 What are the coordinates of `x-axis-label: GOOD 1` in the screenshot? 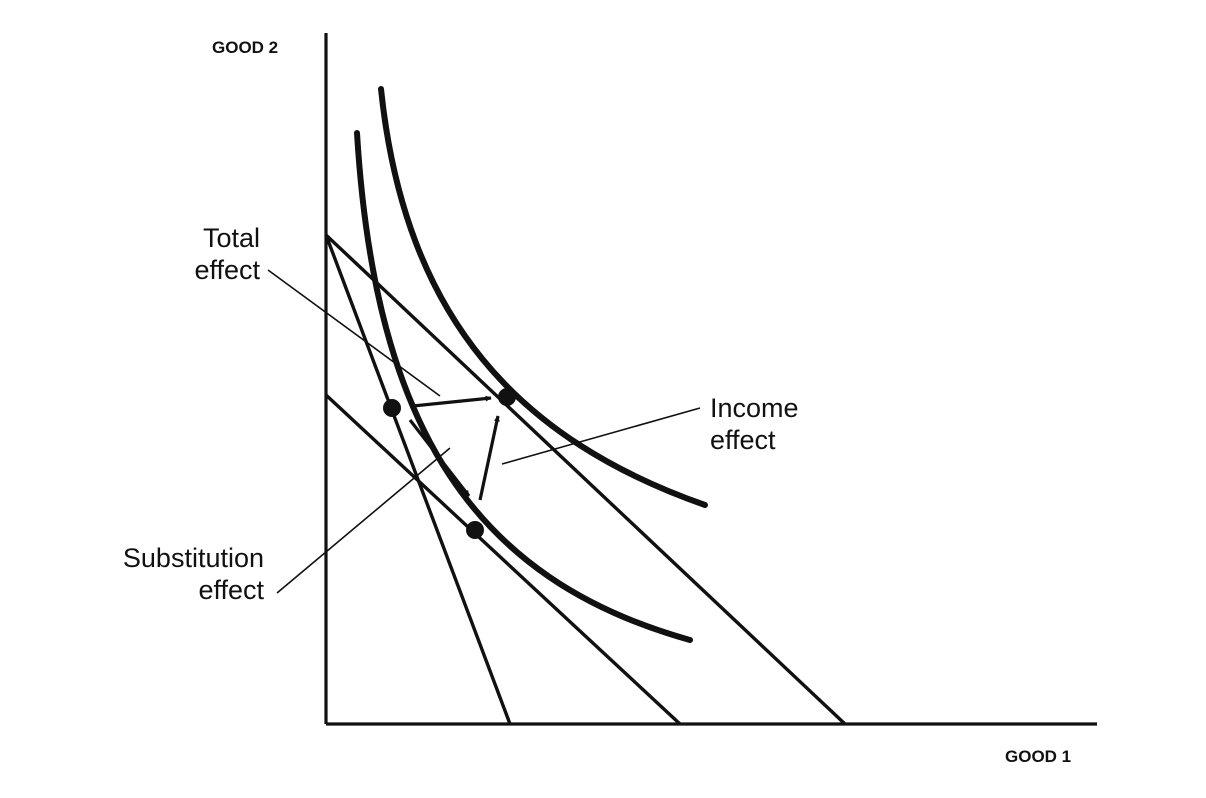 It's located at (1038, 756).